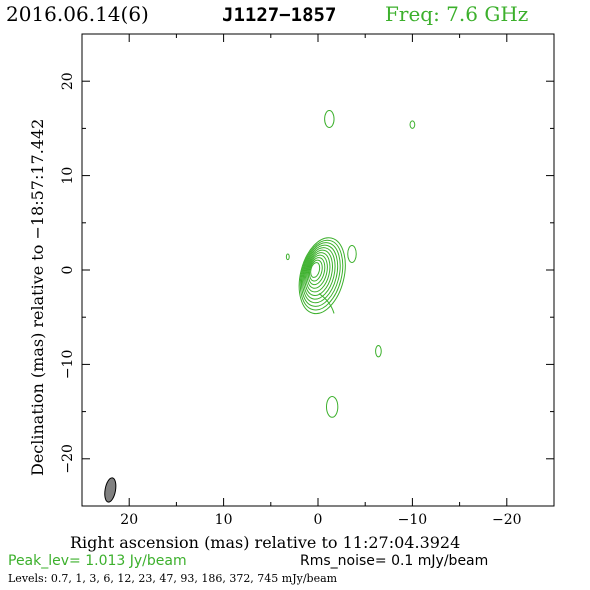  Describe the element at coordinates (224, 520) in the screenshot. I see `x-tick-label: 10` at that location.